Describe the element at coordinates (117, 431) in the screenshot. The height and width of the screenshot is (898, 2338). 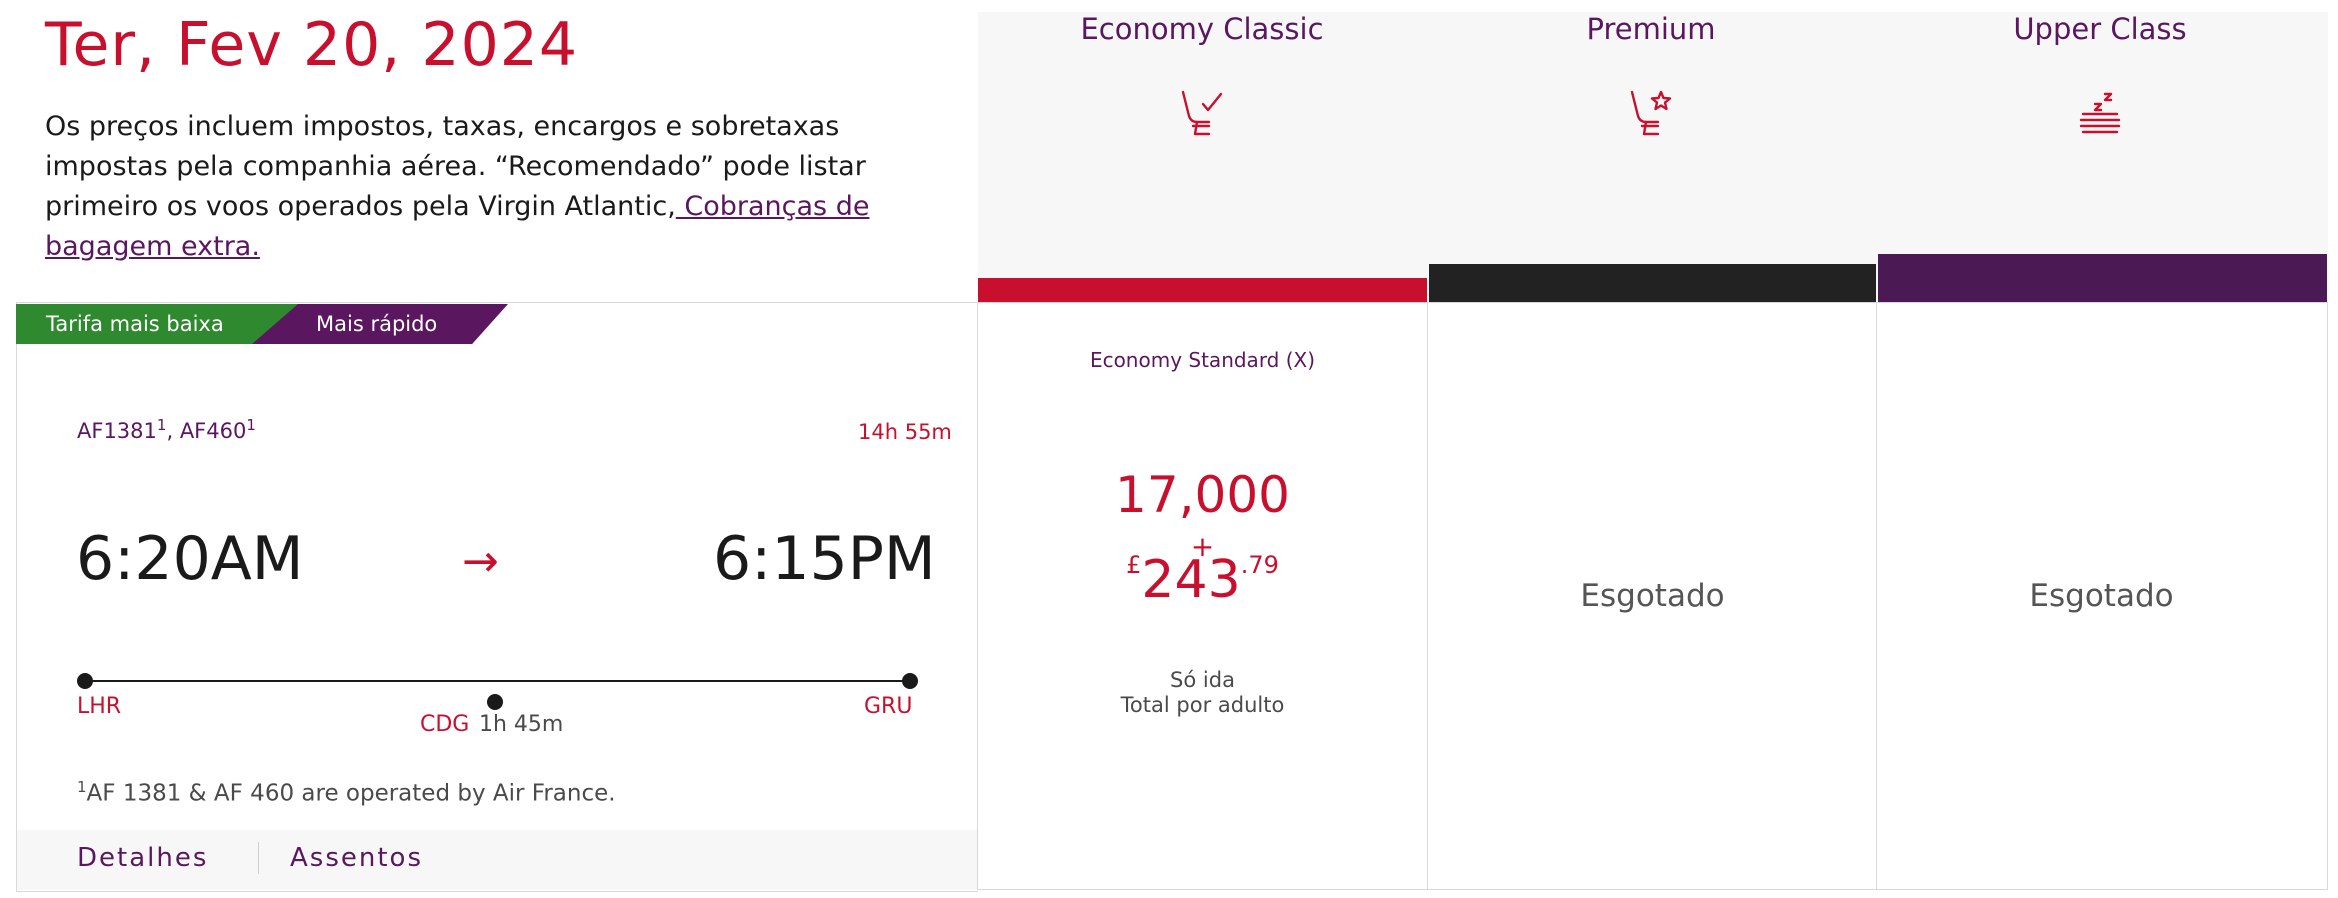
I see `flight-code-1: AF1381` at that location.